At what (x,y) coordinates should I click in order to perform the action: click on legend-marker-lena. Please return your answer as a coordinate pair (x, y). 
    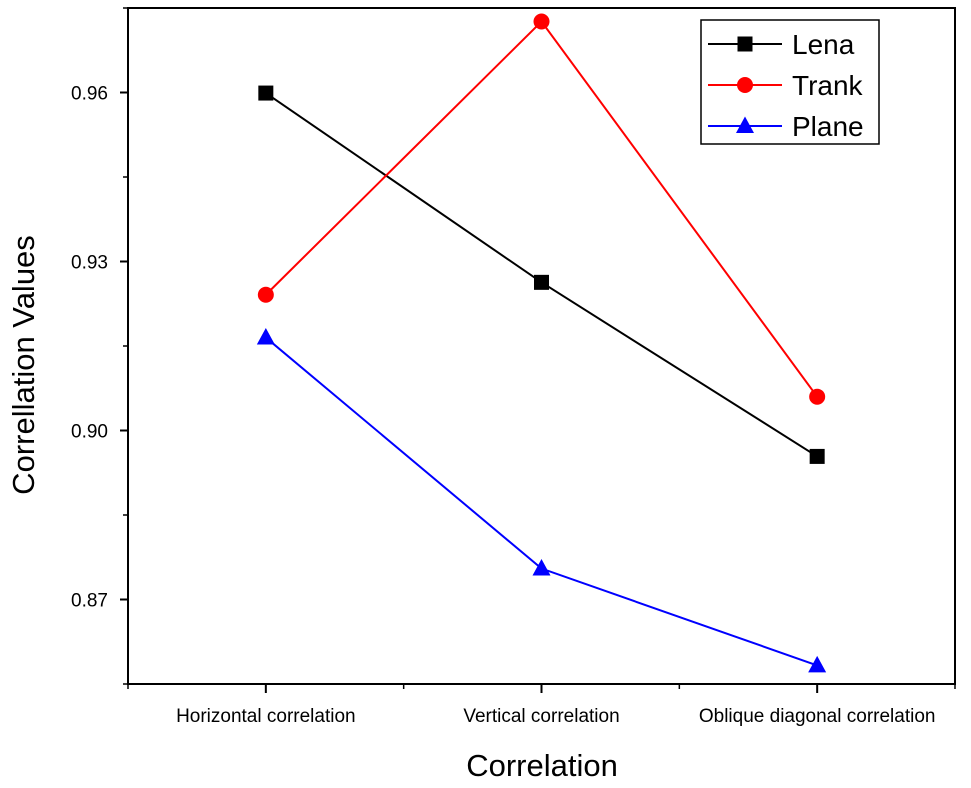
    Looking at the image, I should click on (745, 44).